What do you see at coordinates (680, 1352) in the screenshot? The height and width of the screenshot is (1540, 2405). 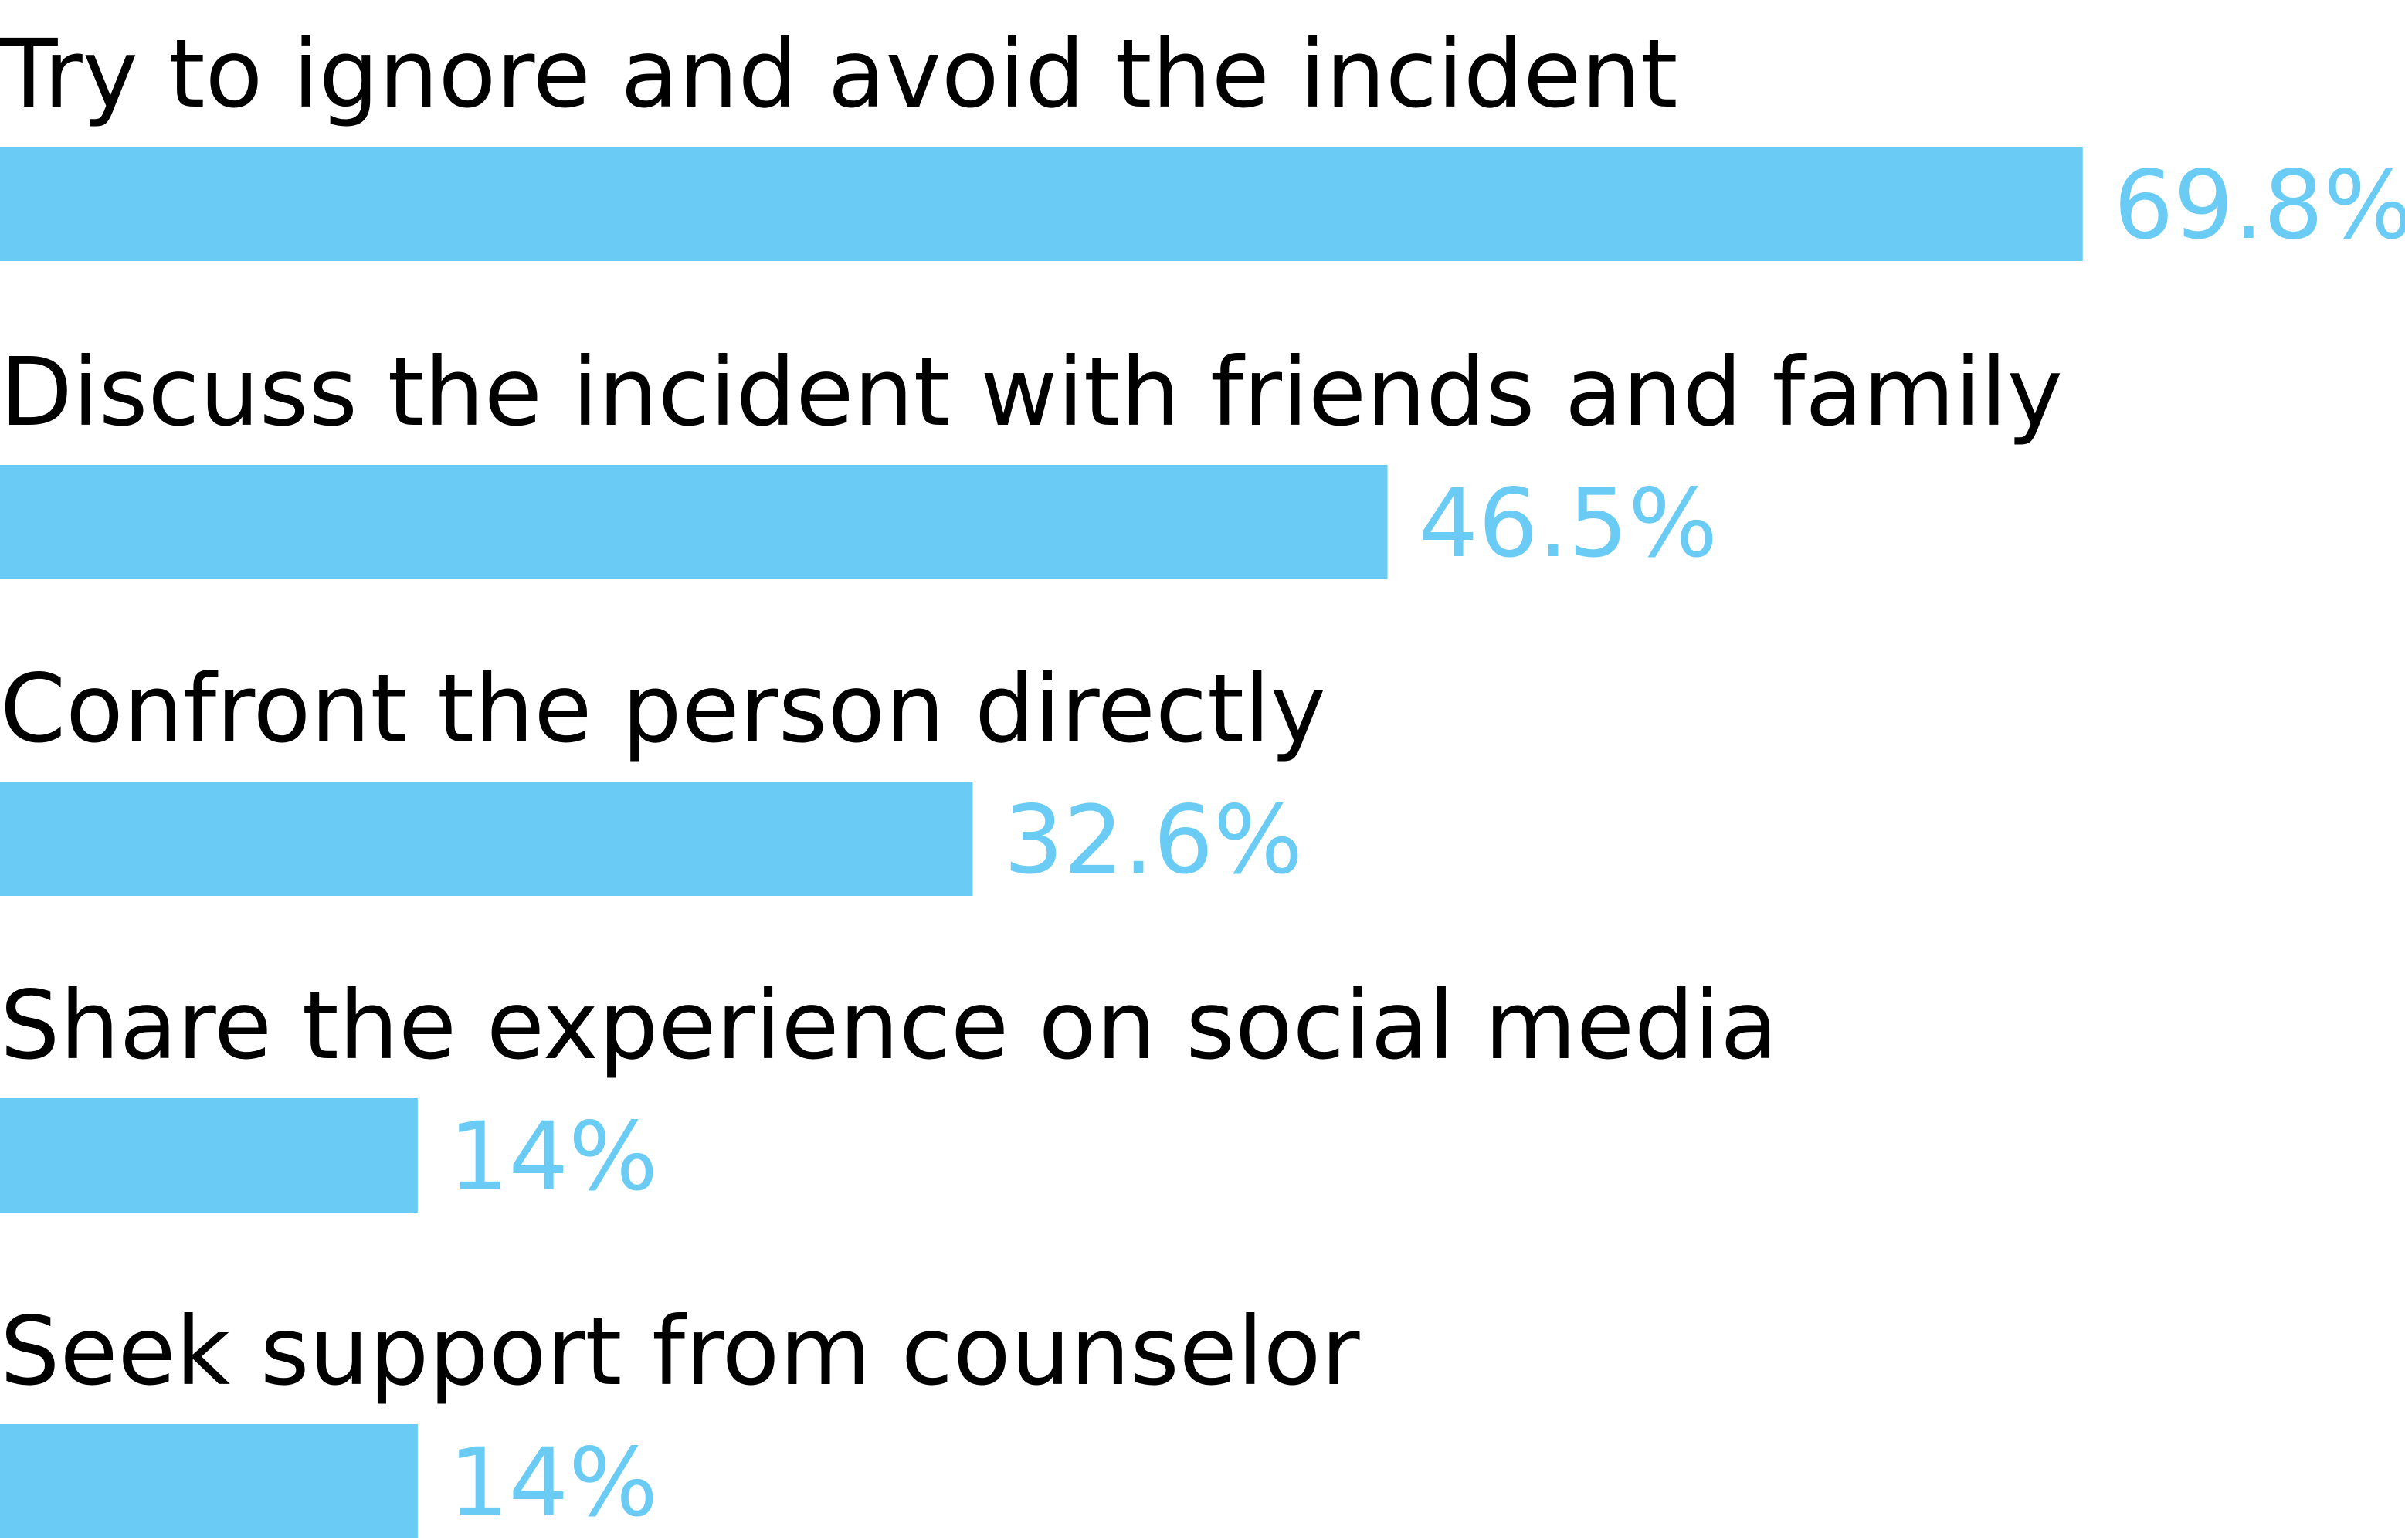 I see `category-label: Seek support from counselor` at bounding box center [680, 1352].